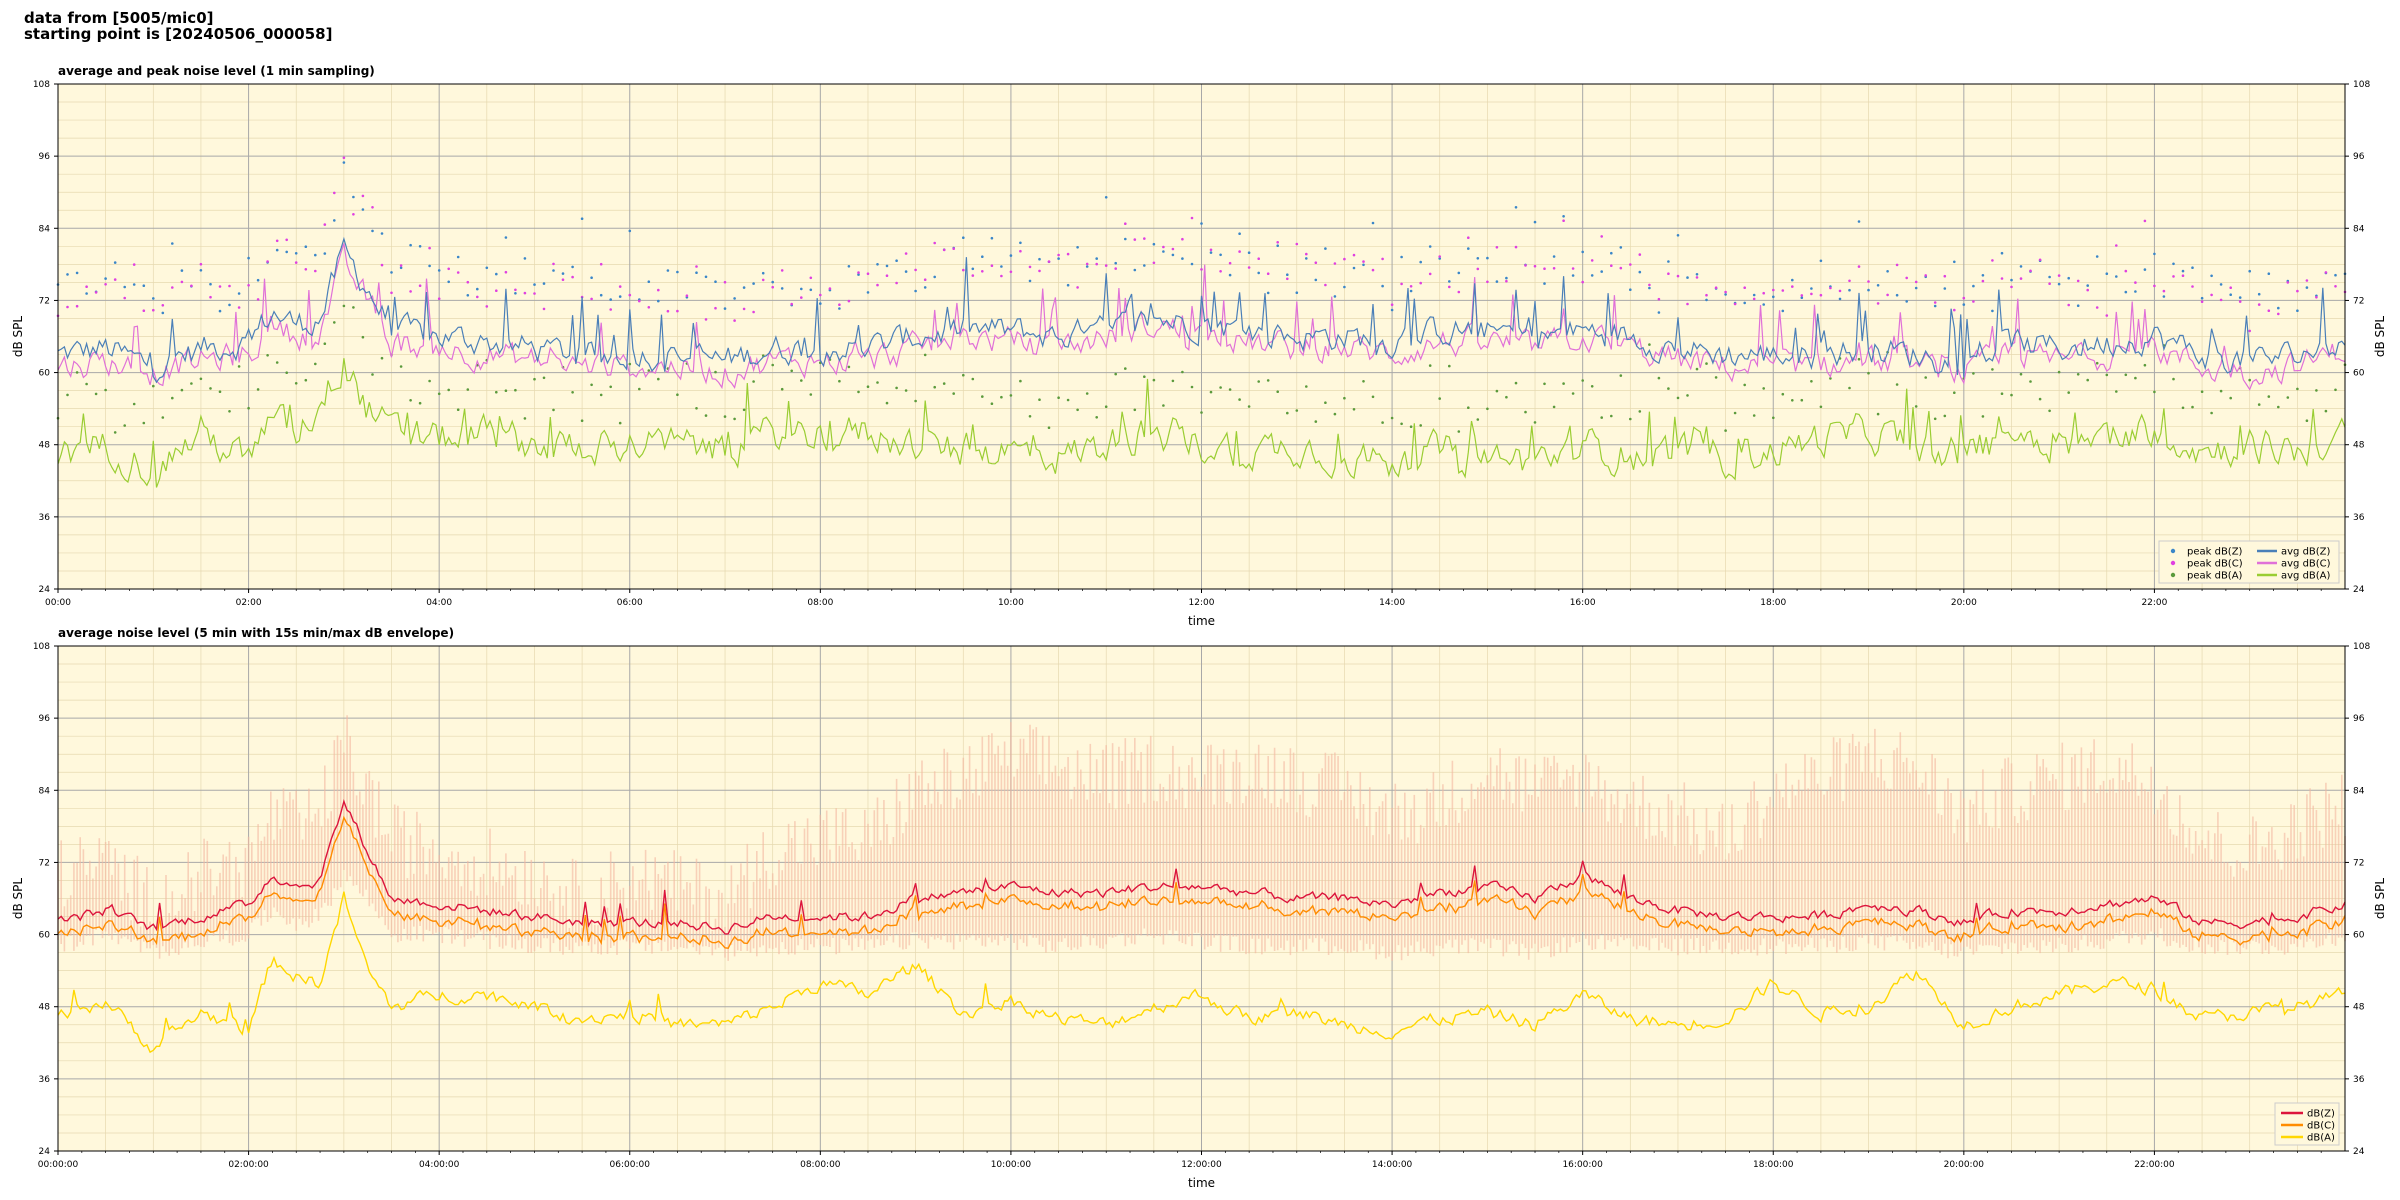  I want to click on y-tick-label: 84, so click(45, 791).